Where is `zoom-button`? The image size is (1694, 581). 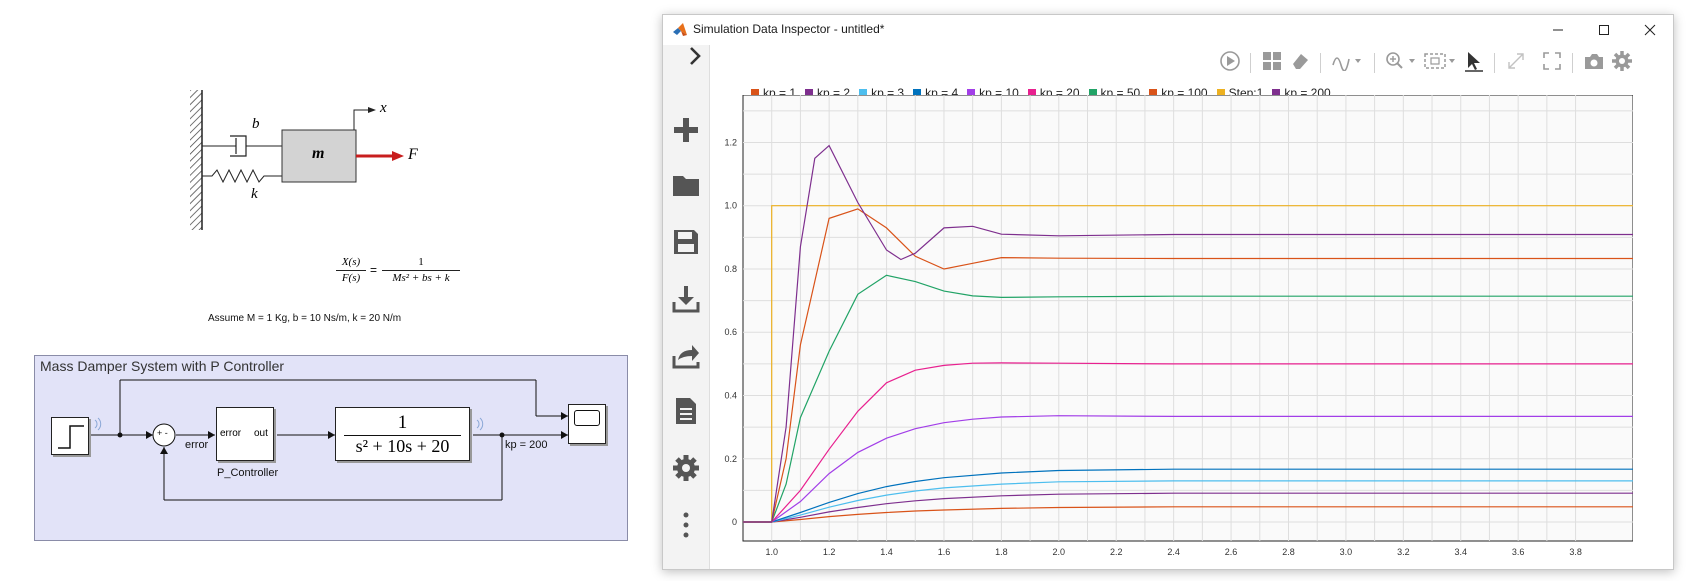
zoom-button is located at coordinates (1401, 61).